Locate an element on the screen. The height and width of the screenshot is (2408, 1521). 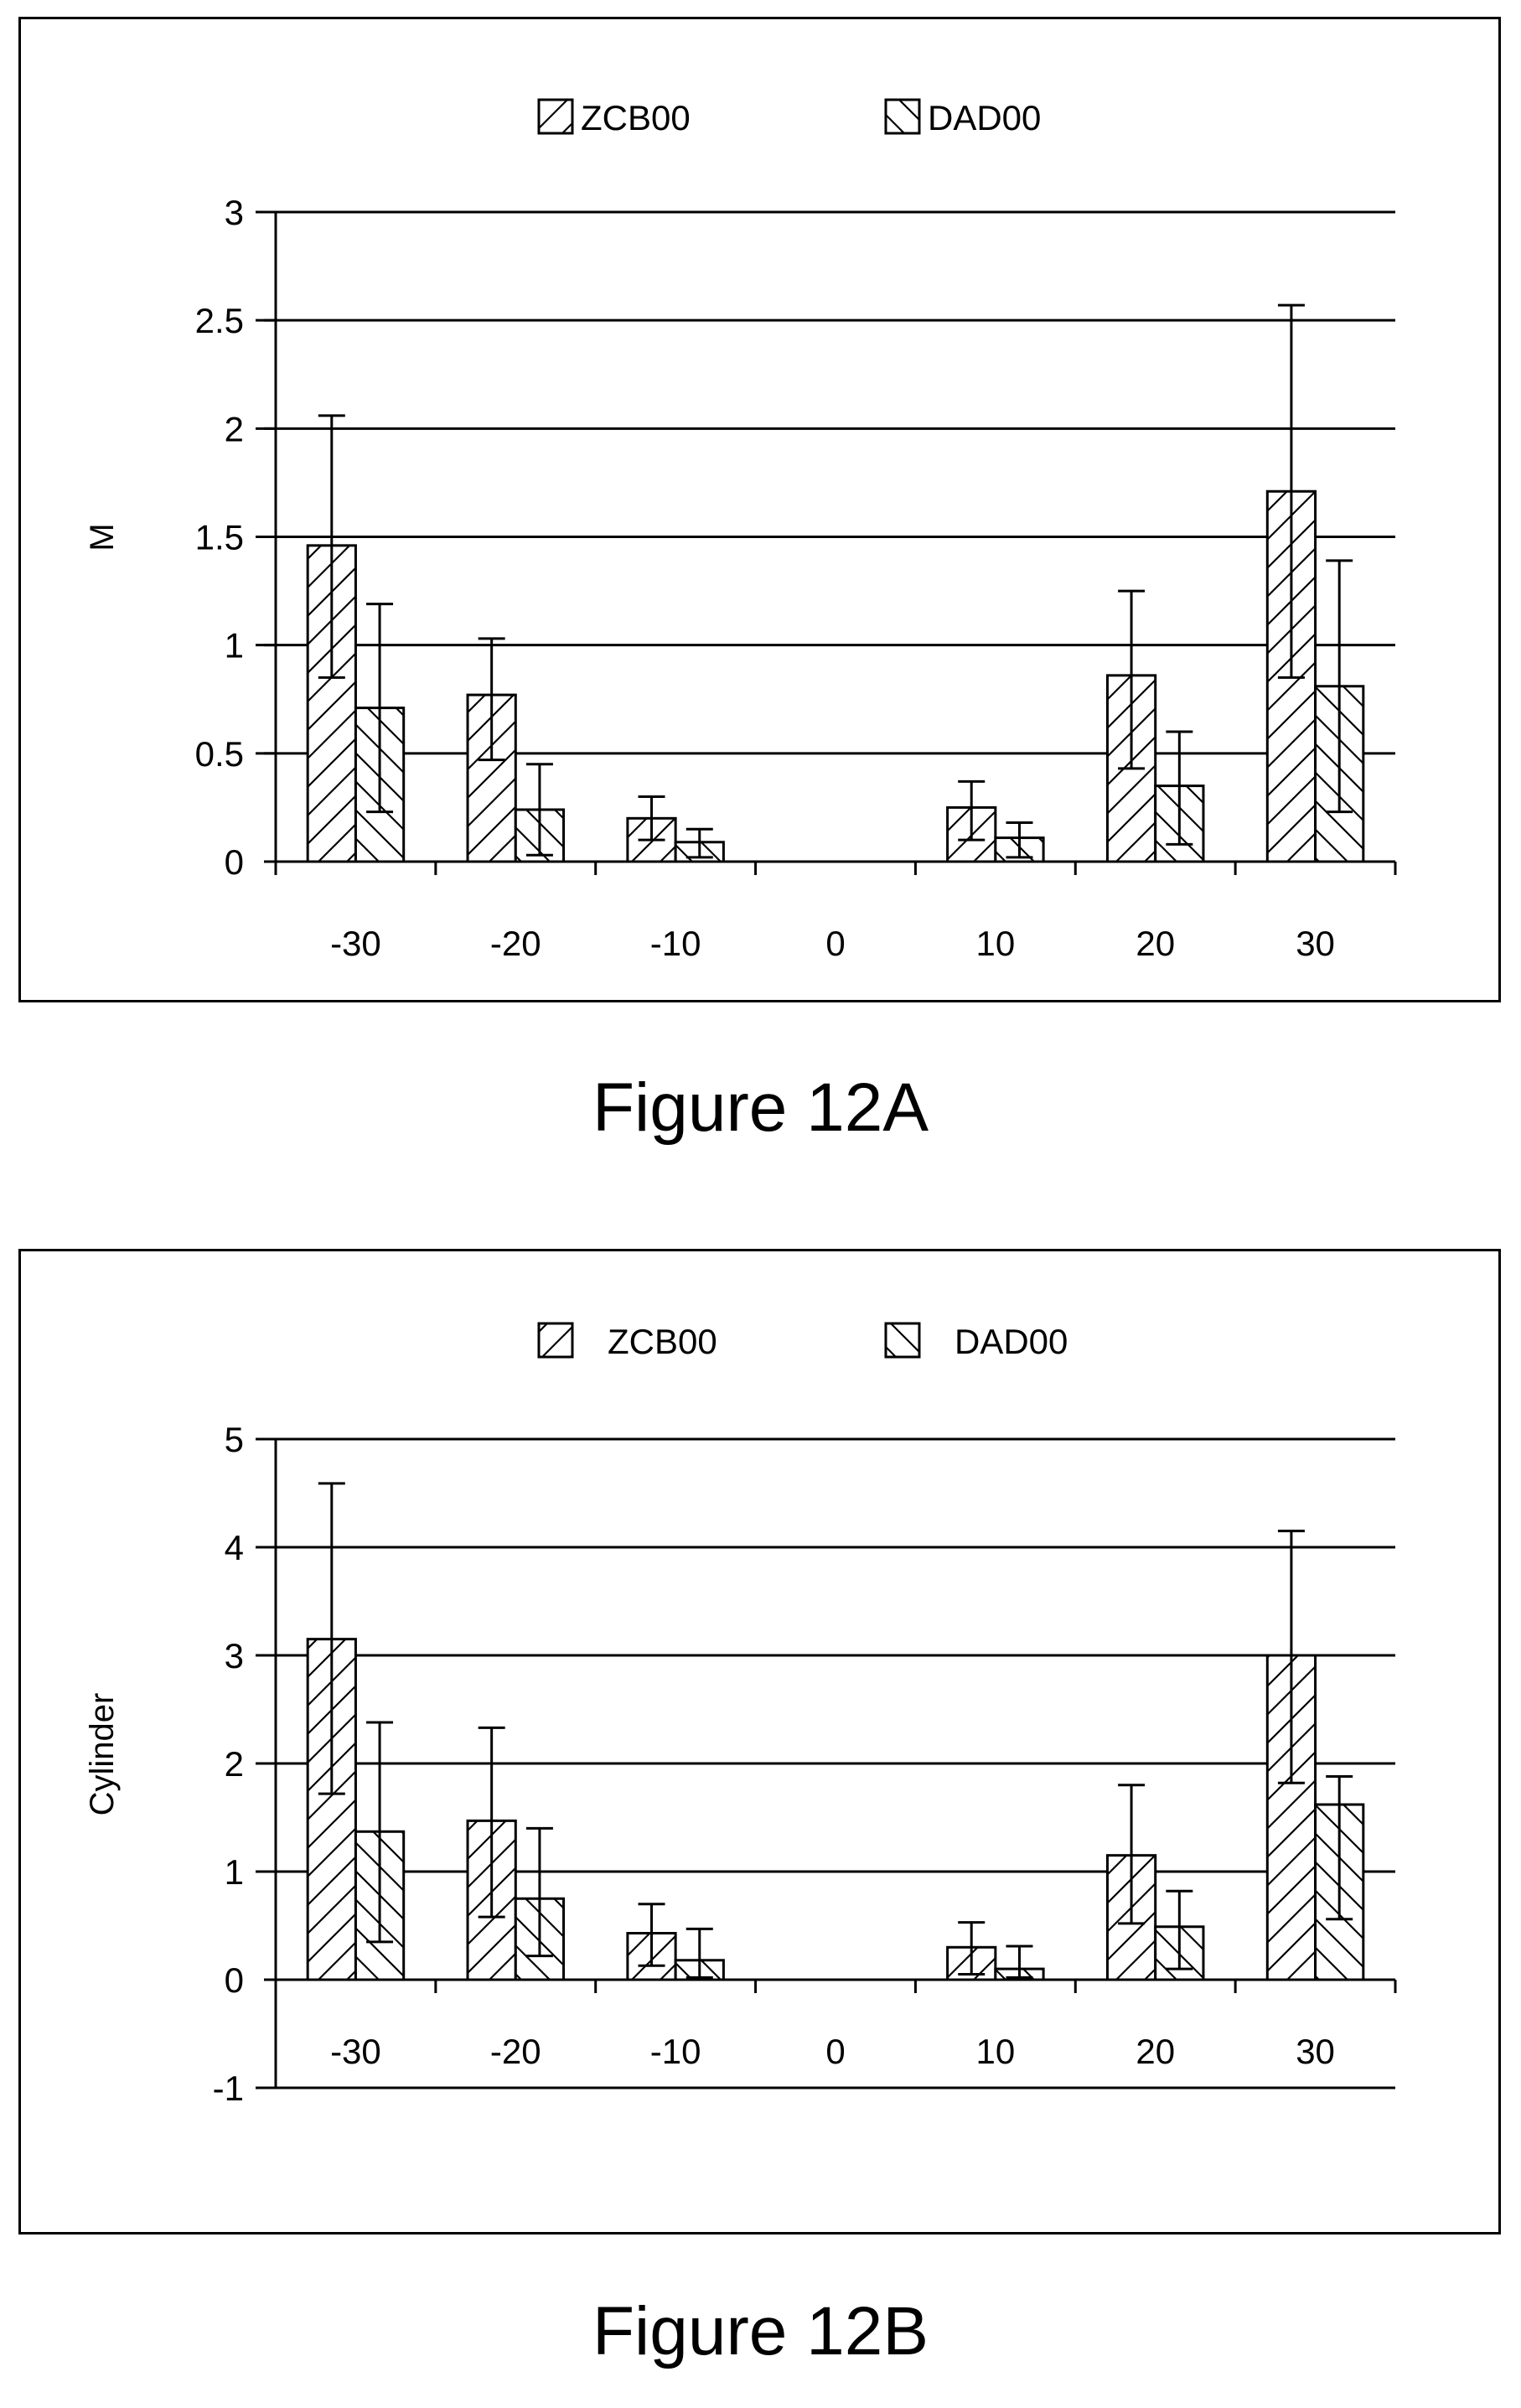
y-tick-label: 4 is located at coordinates (235, 1547).